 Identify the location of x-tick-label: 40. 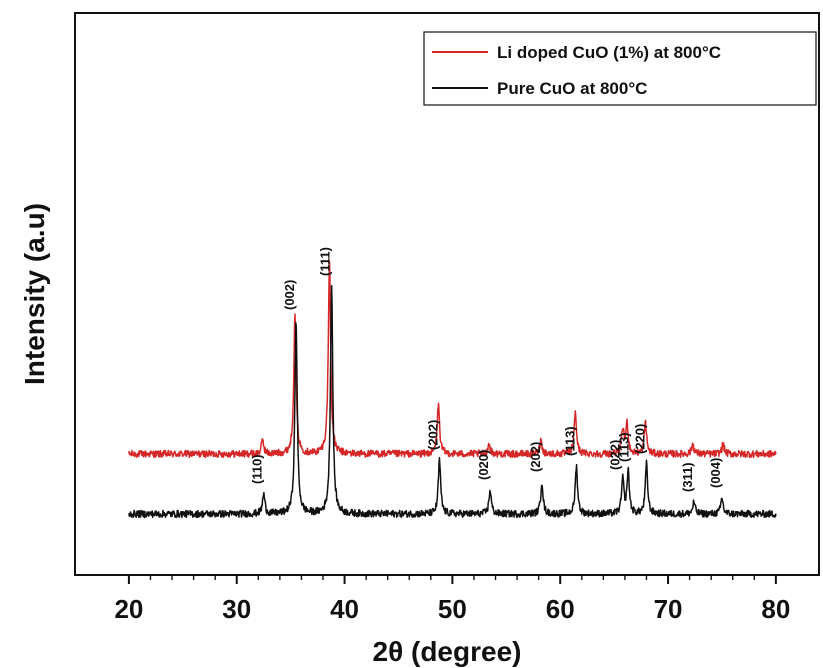
(344, 609).